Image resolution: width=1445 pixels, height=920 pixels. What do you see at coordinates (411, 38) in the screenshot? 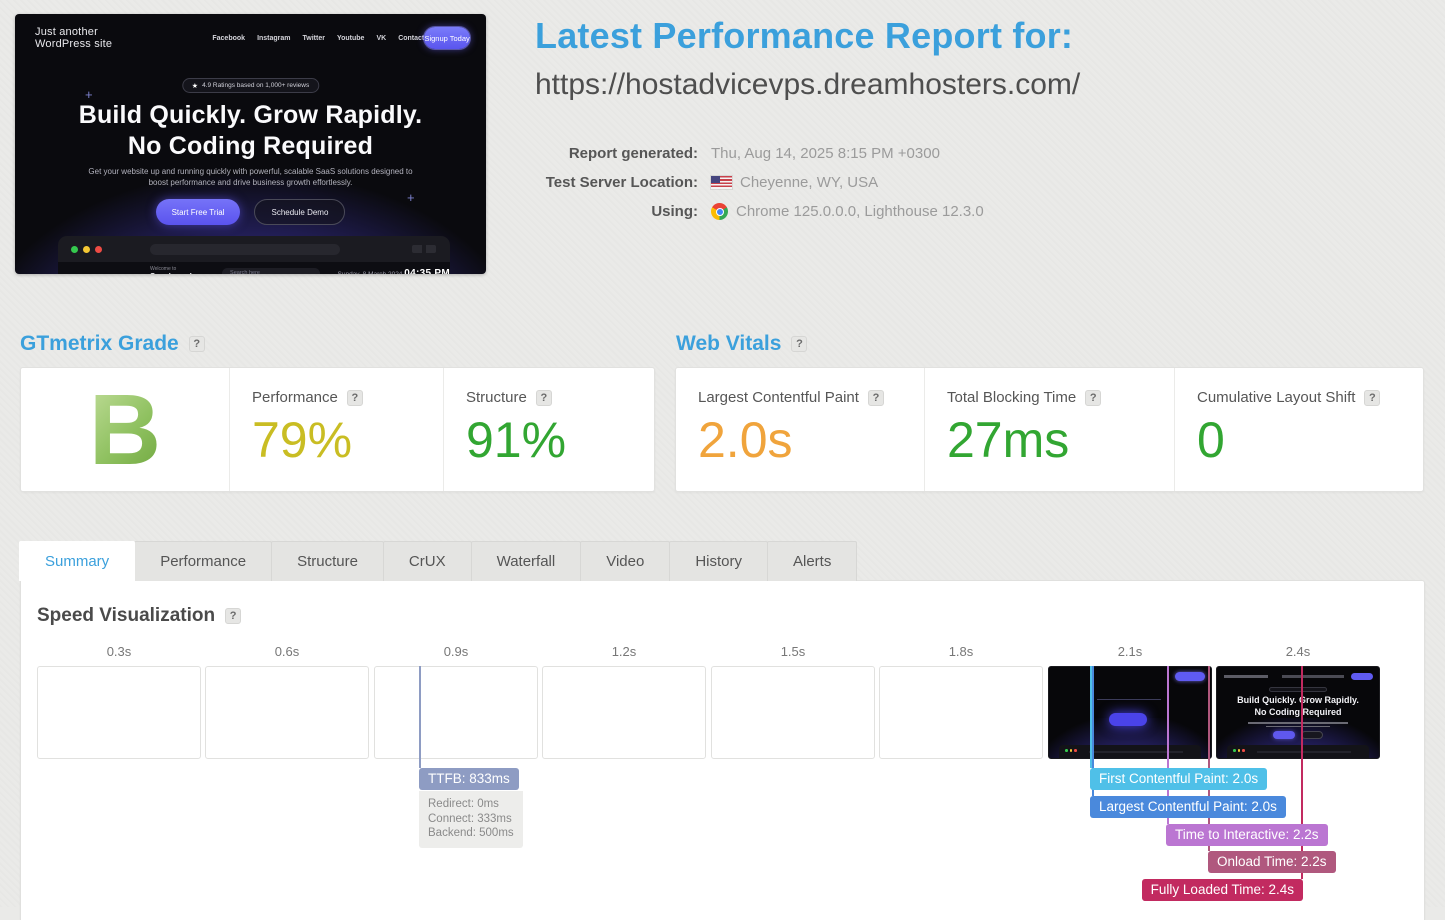
I see `preview-nav-link: Contact` at bounding box center [411, 38].